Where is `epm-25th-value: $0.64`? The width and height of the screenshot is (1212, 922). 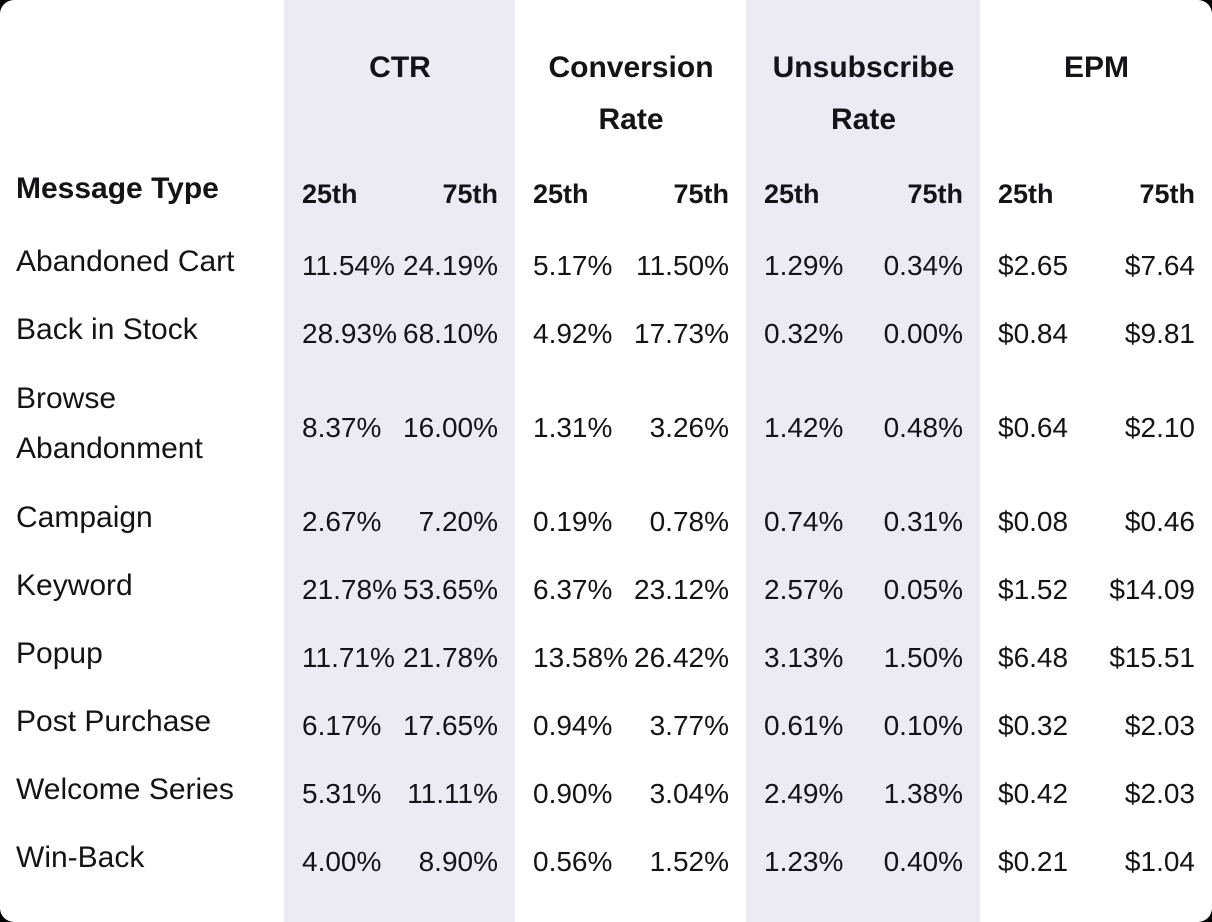 epm-25th-value: $0.64 is located at coordinates (1033, 427).